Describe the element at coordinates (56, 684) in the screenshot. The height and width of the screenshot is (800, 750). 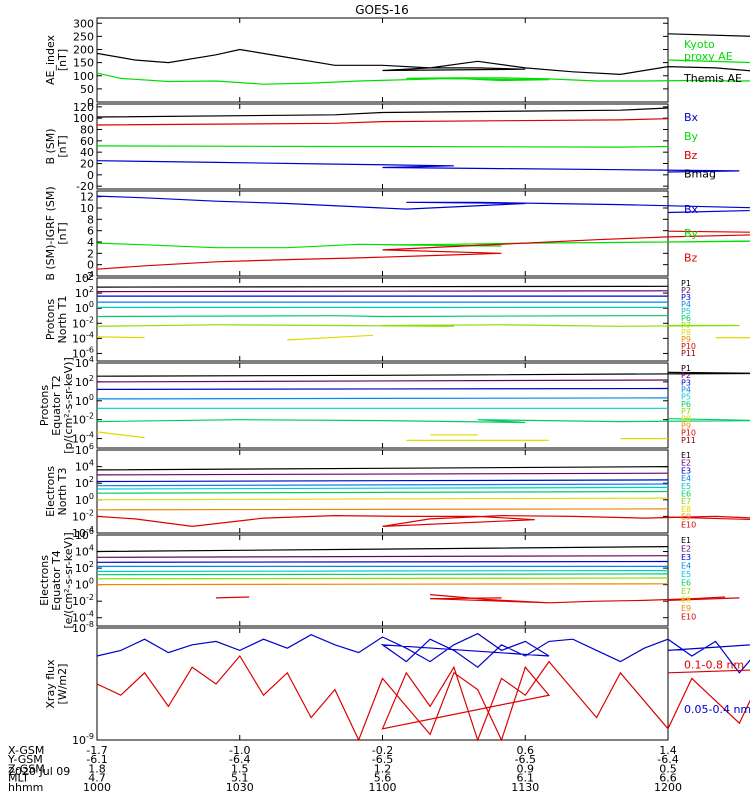
I see `y-axis-label: Xray flux[W/m2]` at that location.